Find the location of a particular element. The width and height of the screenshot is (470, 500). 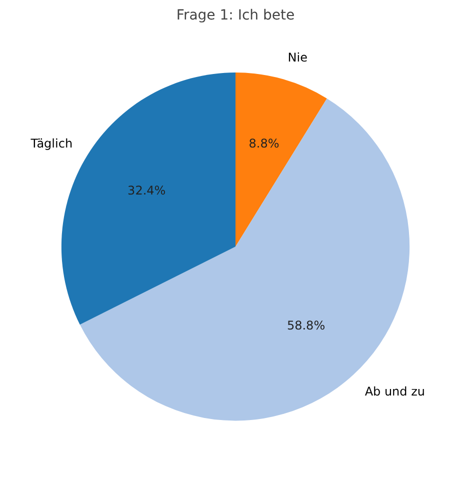

data-label: 58.8% is located at coordinates (306, 325).